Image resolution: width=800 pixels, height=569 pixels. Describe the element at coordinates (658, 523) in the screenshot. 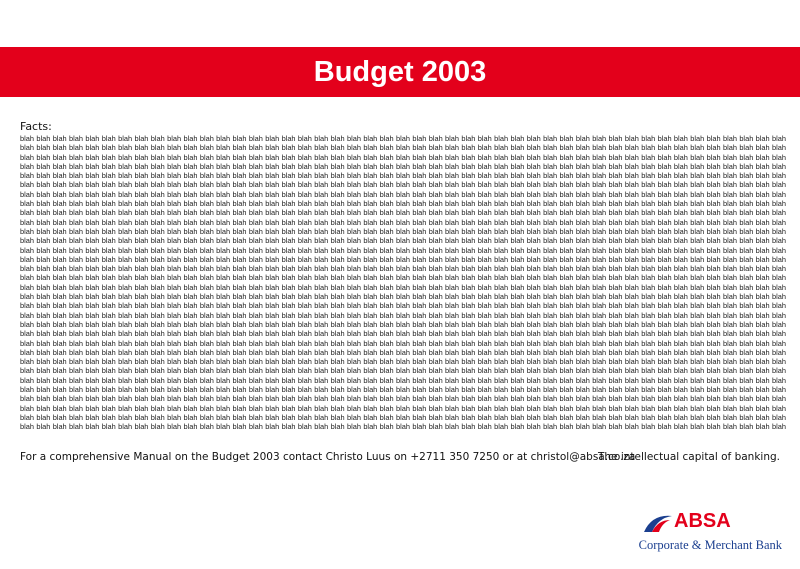

I see `logo-mark` at that location.